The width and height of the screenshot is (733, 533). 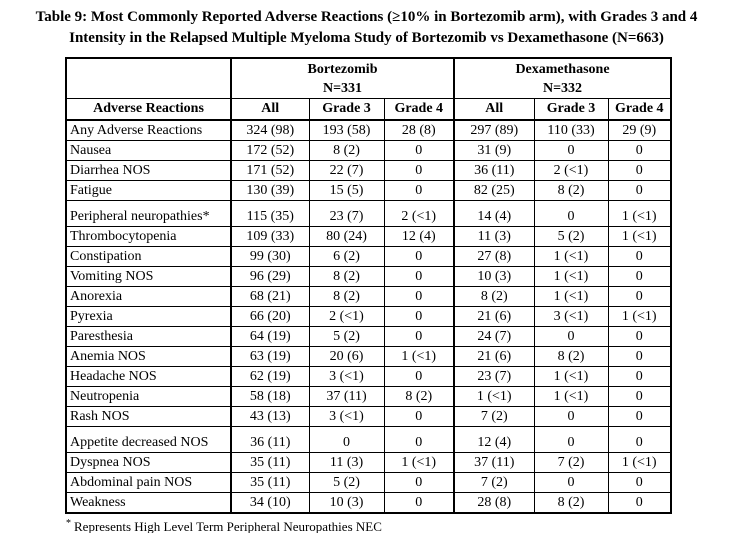 What do you see at coordinates (148, 482) in the screenshot?
I see `adverse-reaction-cell: Abdominal pain NOS` at bounding box center [148, 482].